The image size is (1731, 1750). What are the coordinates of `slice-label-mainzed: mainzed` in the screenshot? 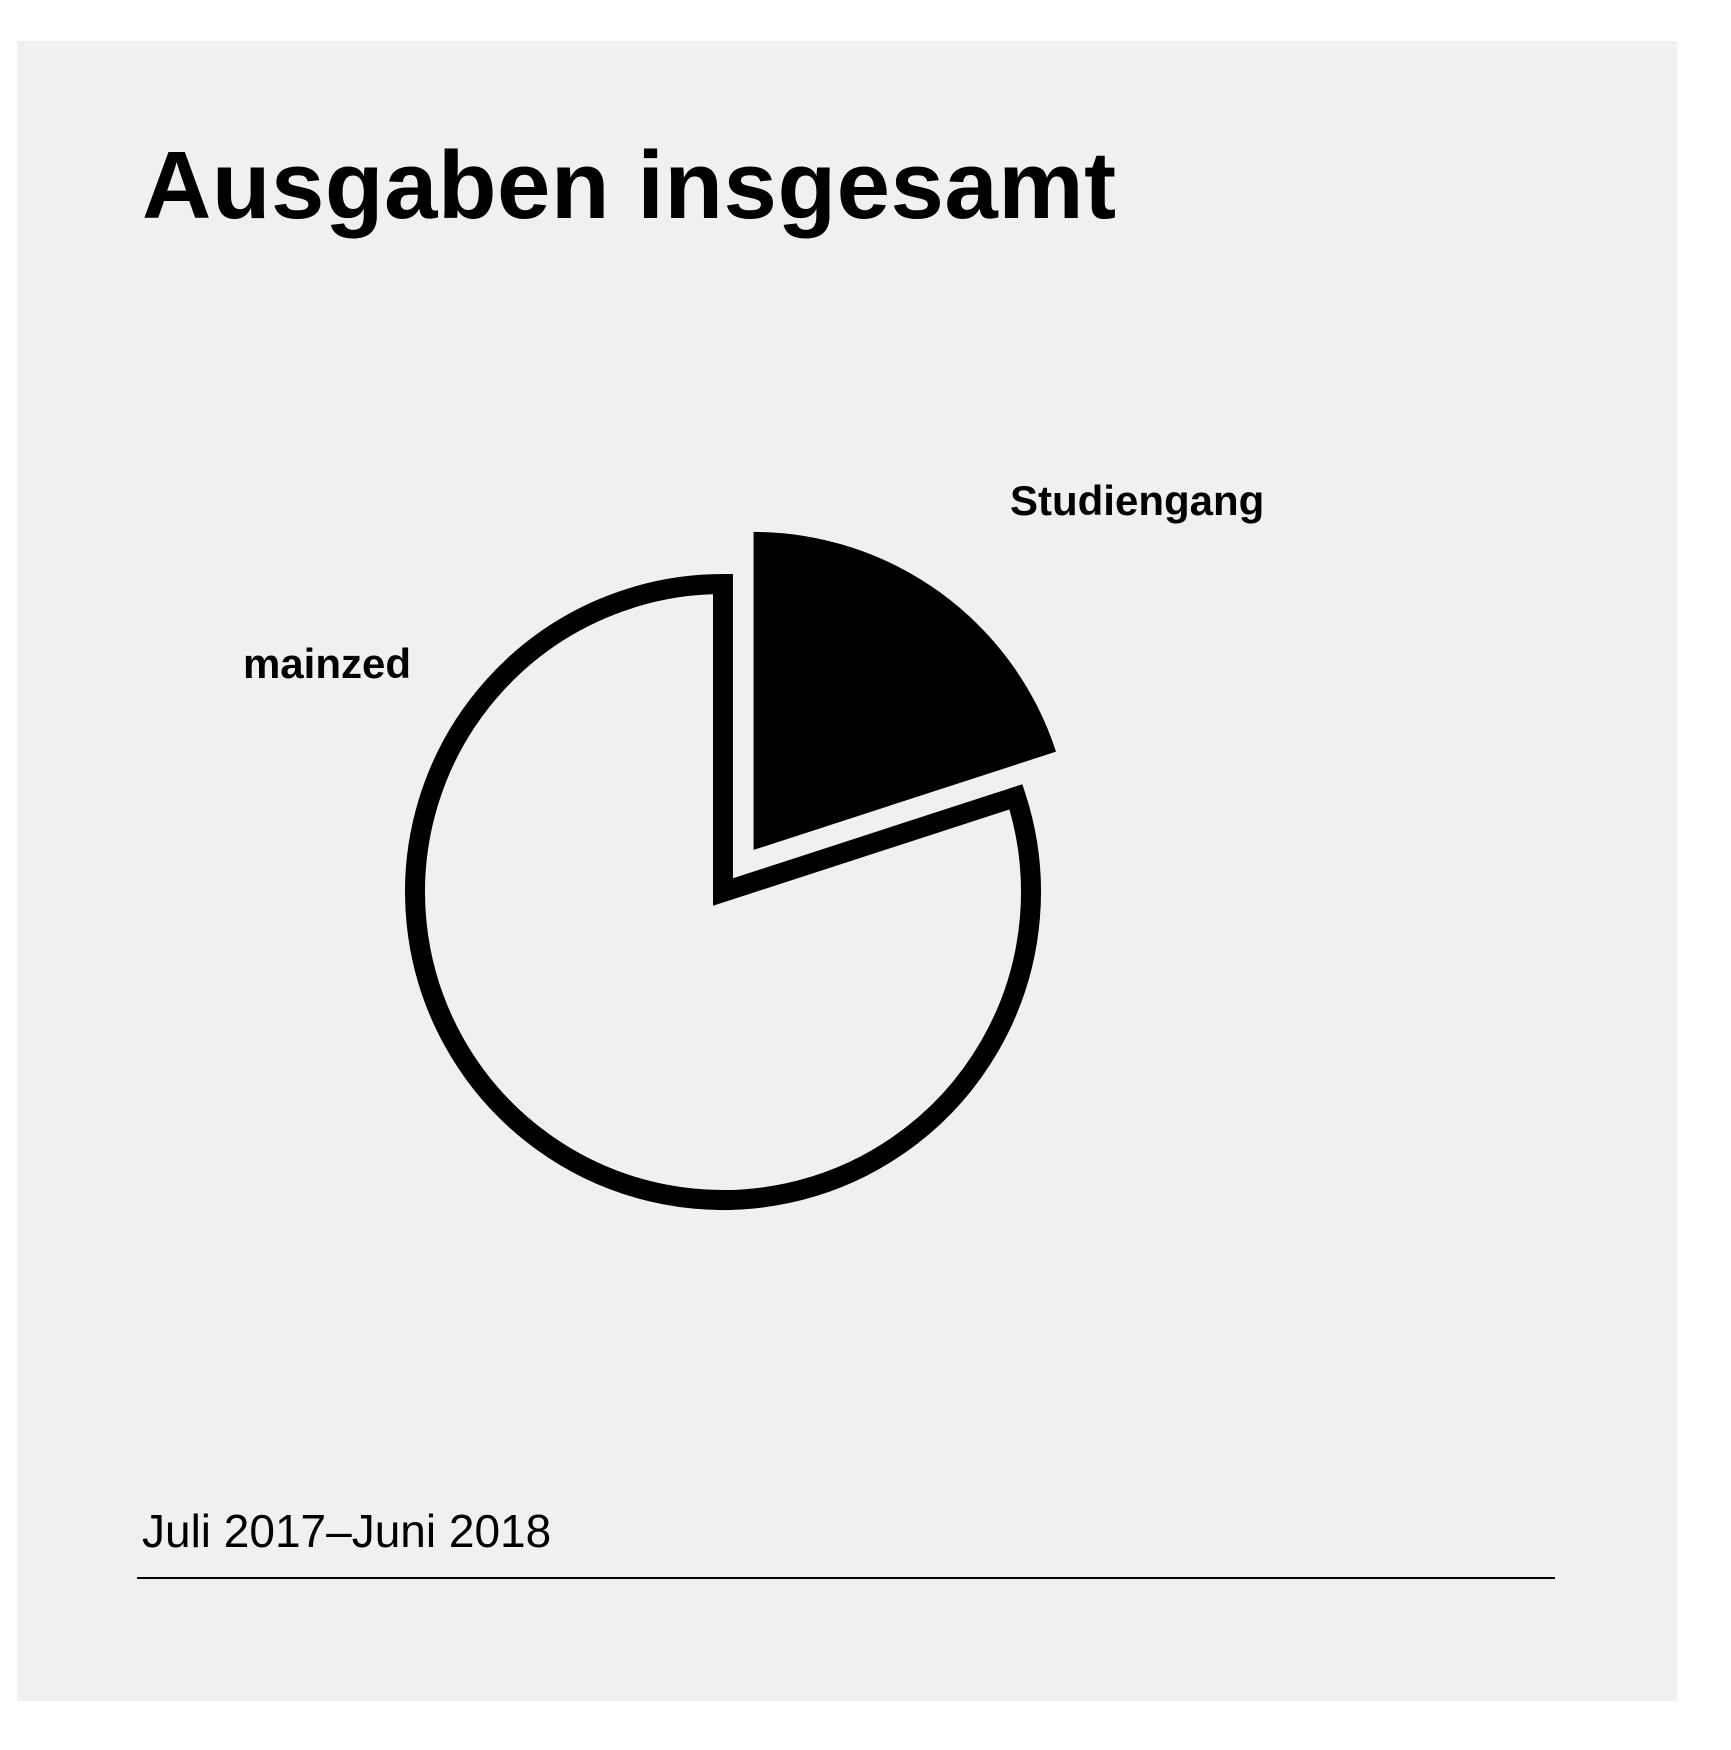 It's located at (327, 663).